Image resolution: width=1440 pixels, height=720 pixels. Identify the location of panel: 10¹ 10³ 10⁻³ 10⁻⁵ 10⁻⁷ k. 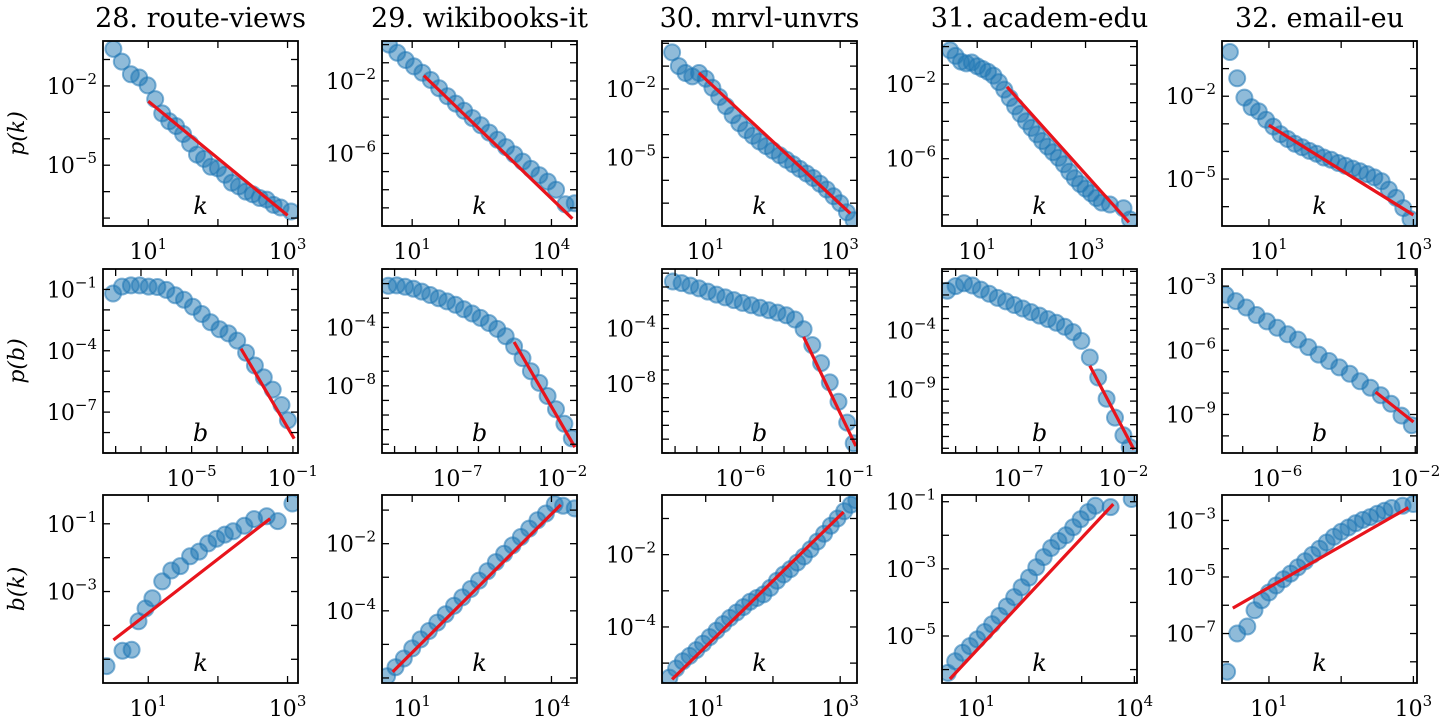
(1299, 607).